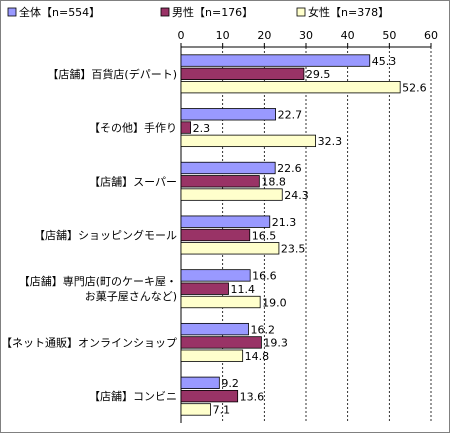  What do you see at coordinates (243, 289) in the screenshot?
I see `data-label: 11.4` at bounding box center [243, 289].